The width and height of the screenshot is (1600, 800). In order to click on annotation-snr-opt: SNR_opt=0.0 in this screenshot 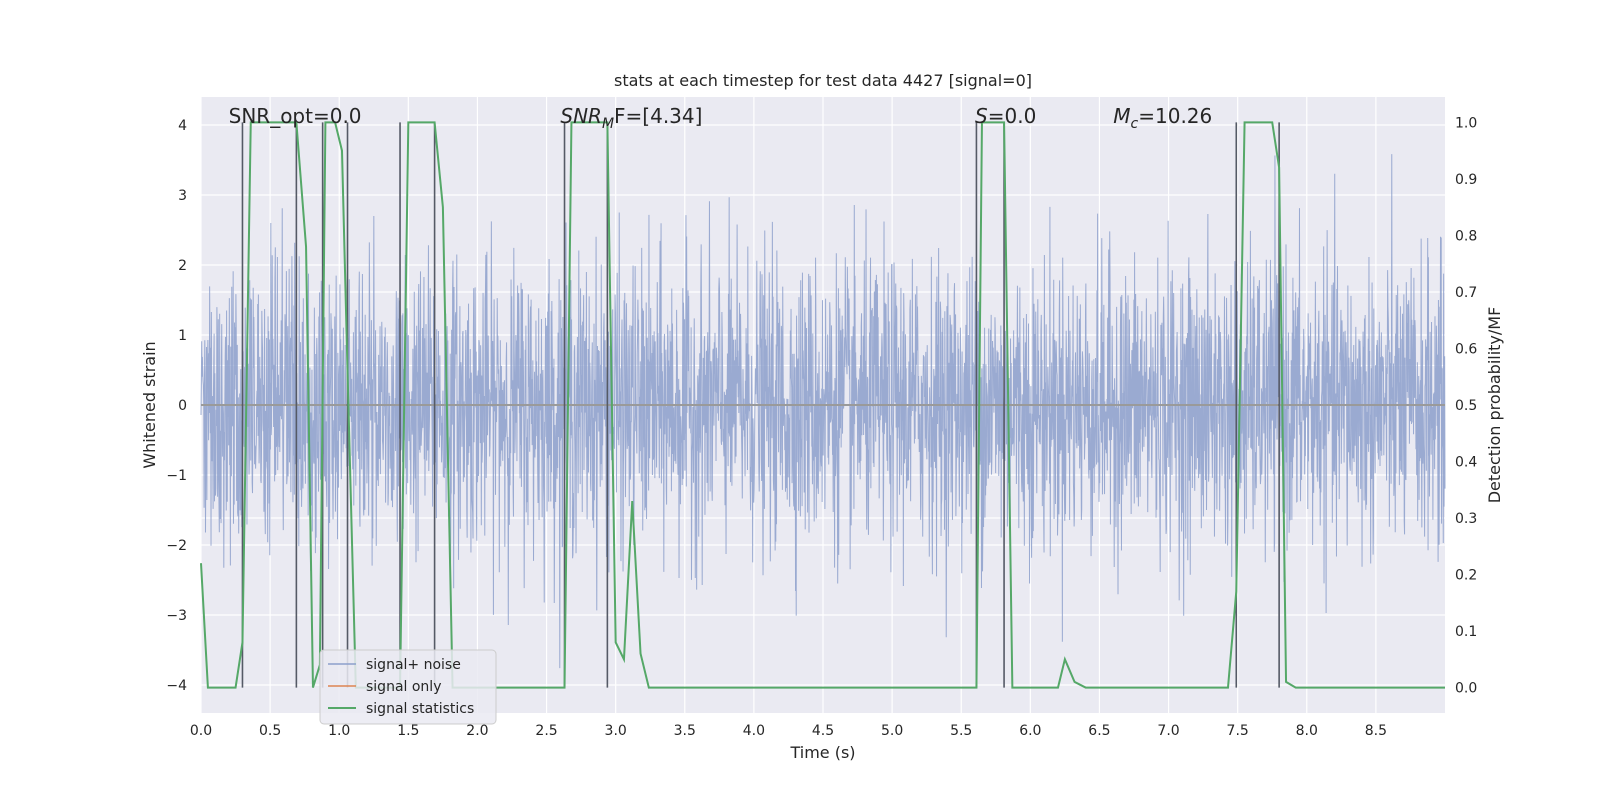, I will do `click(295, 116)`.